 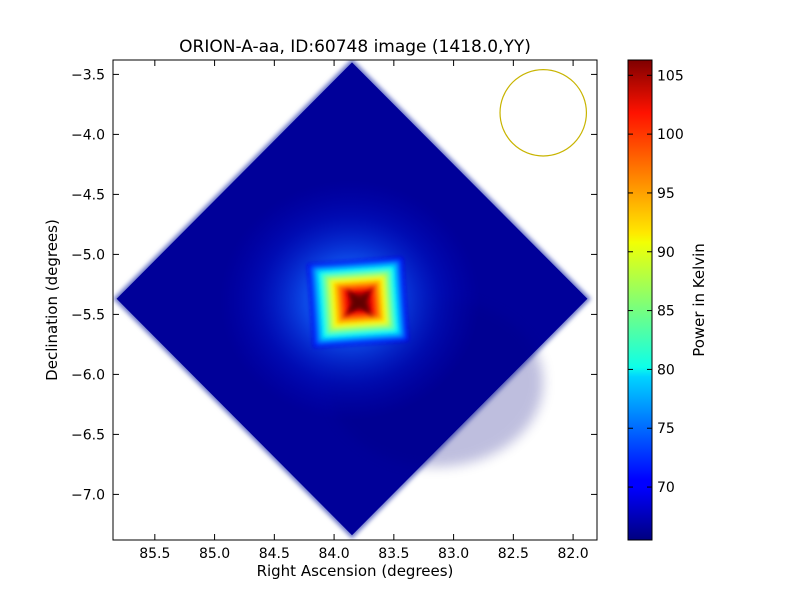 What do you see at coordinates (666, 194) in the screenshot?
I see `colorbar-tick-label: 95` at bounding box center [666, 194].